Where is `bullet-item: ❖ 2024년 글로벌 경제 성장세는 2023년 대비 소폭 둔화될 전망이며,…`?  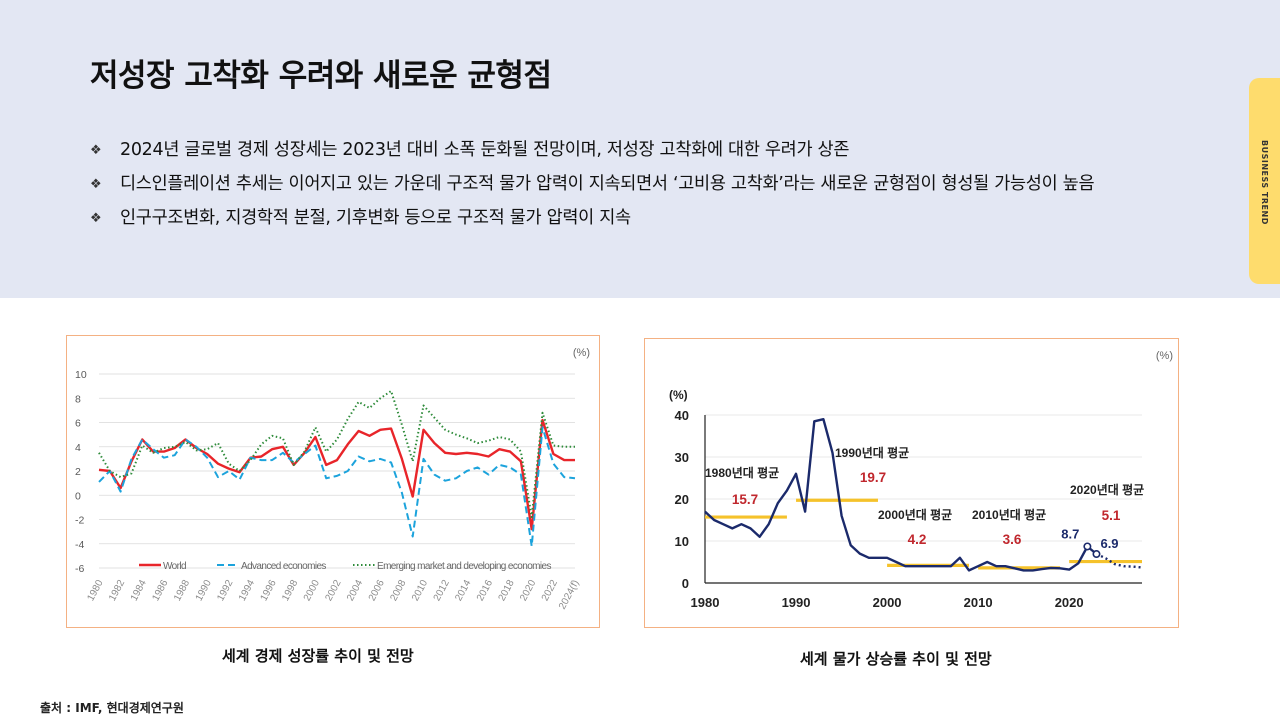
bullet-item: ❖ 2024년 글로벌 경제 성장세는 2023년 대비 소폭 둔화될 전망이며,… is located at coordinates (630, 150).